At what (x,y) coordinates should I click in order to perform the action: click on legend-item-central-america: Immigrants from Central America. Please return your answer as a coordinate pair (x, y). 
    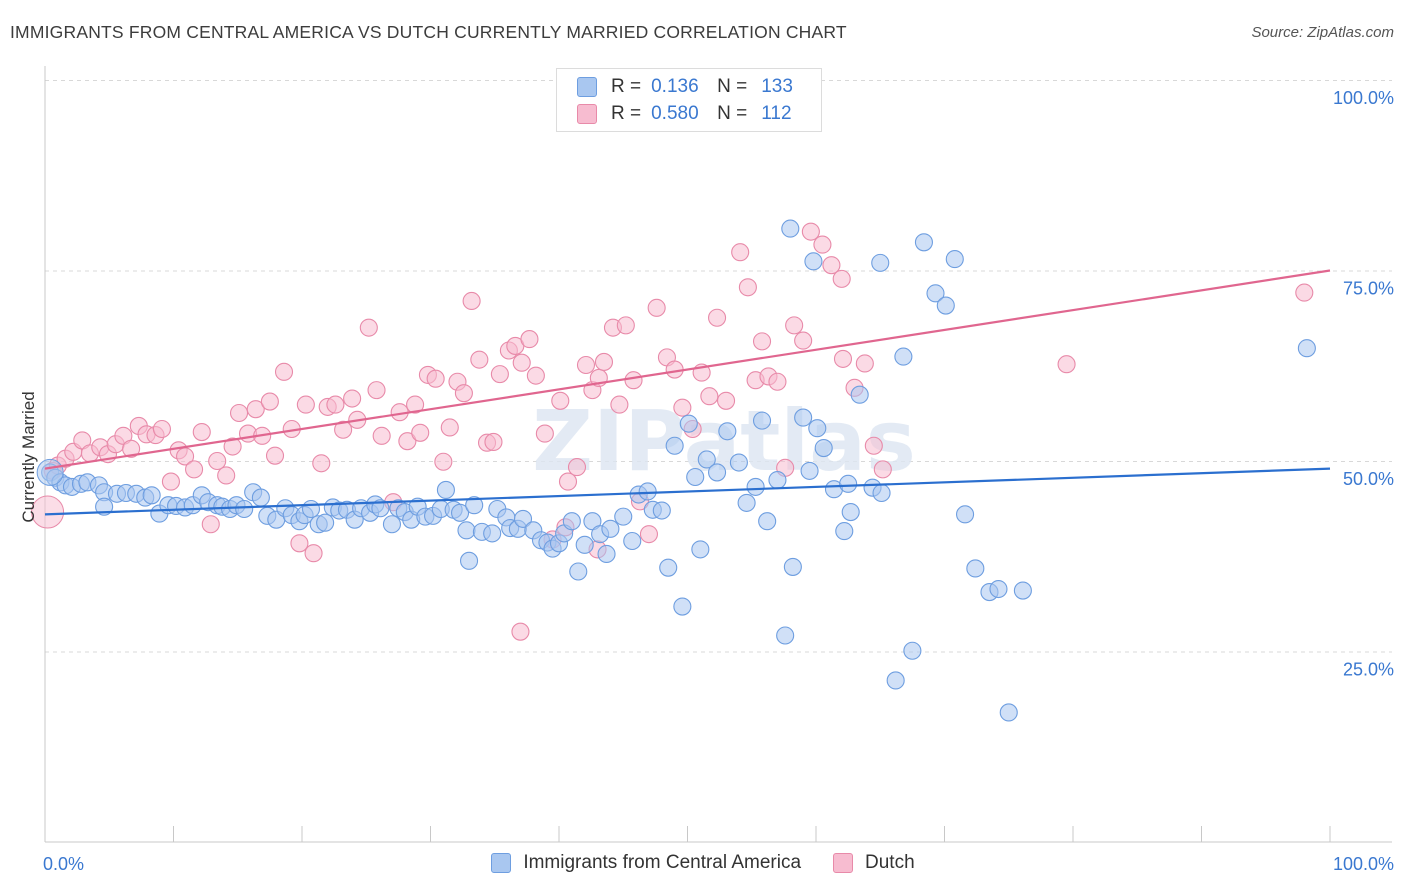
    Looking at the image, I should click on (646, 863).